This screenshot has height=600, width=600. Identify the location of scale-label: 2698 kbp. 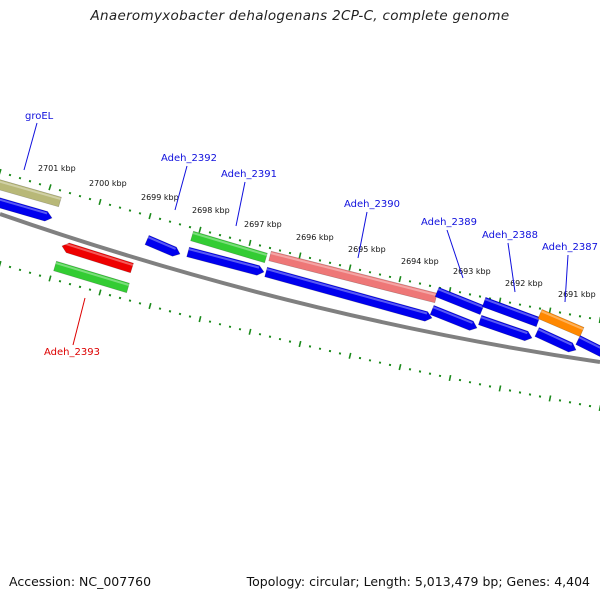
(211, 210).